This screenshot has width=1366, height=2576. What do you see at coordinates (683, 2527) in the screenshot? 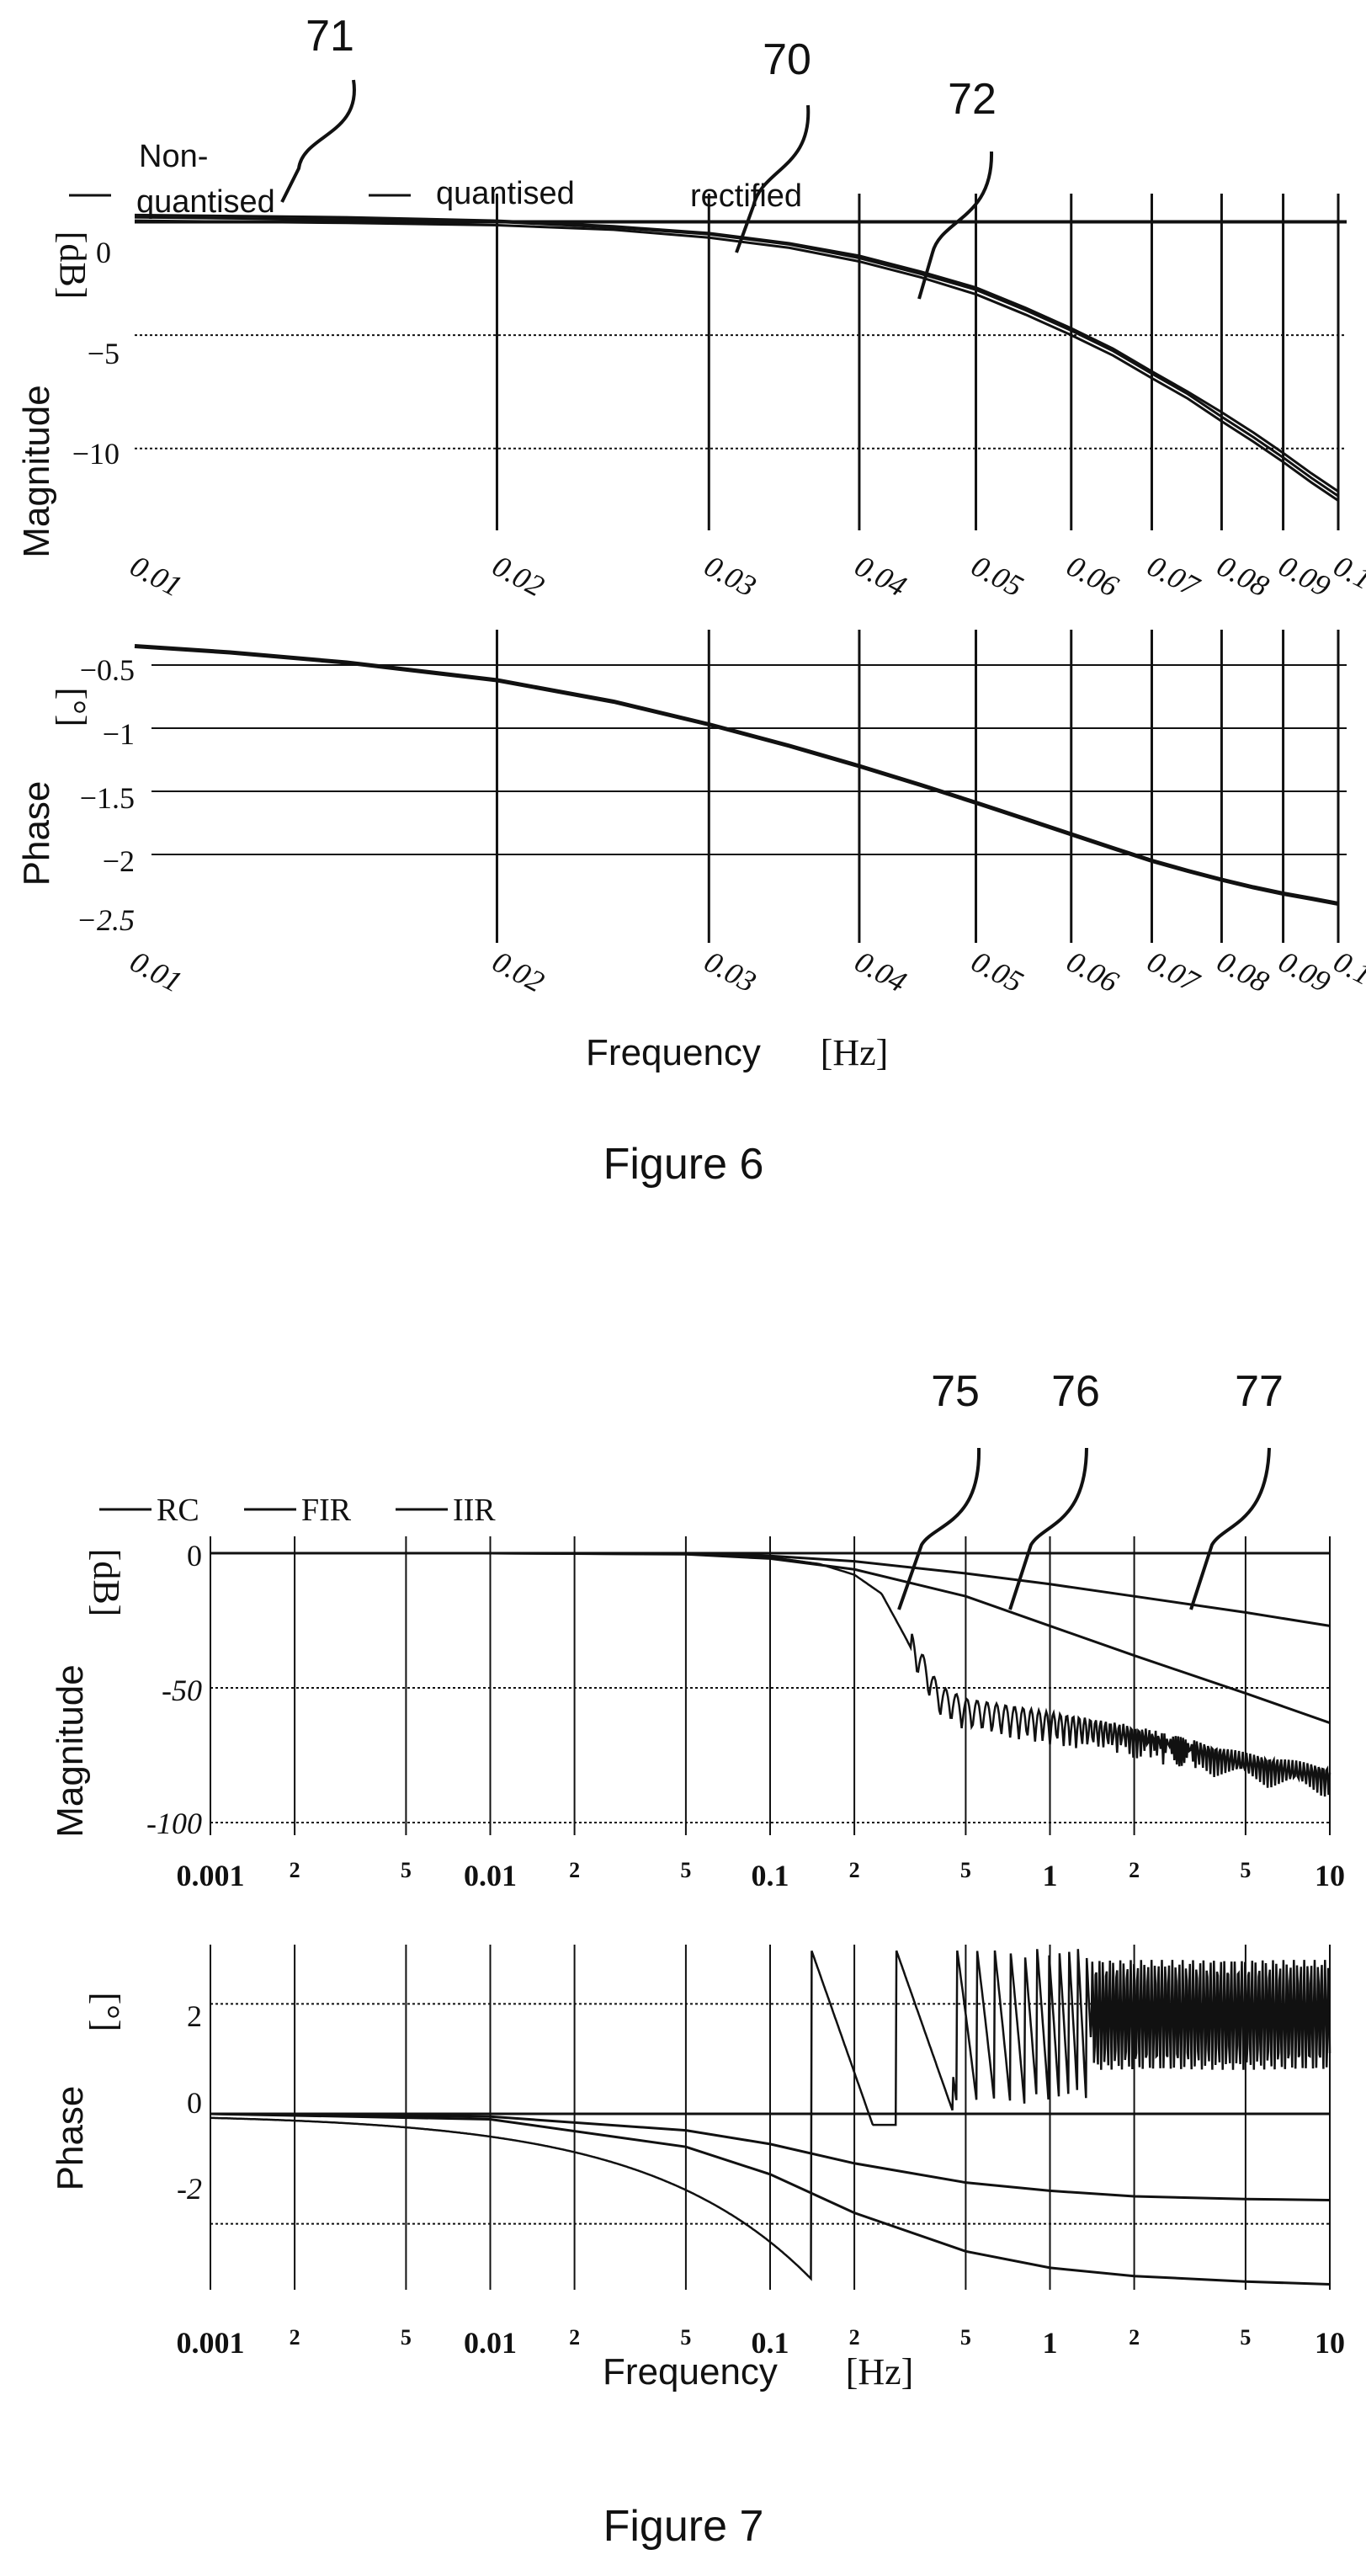
I see `figure-caption: Figure 7` at bounding box center [683, 2527].